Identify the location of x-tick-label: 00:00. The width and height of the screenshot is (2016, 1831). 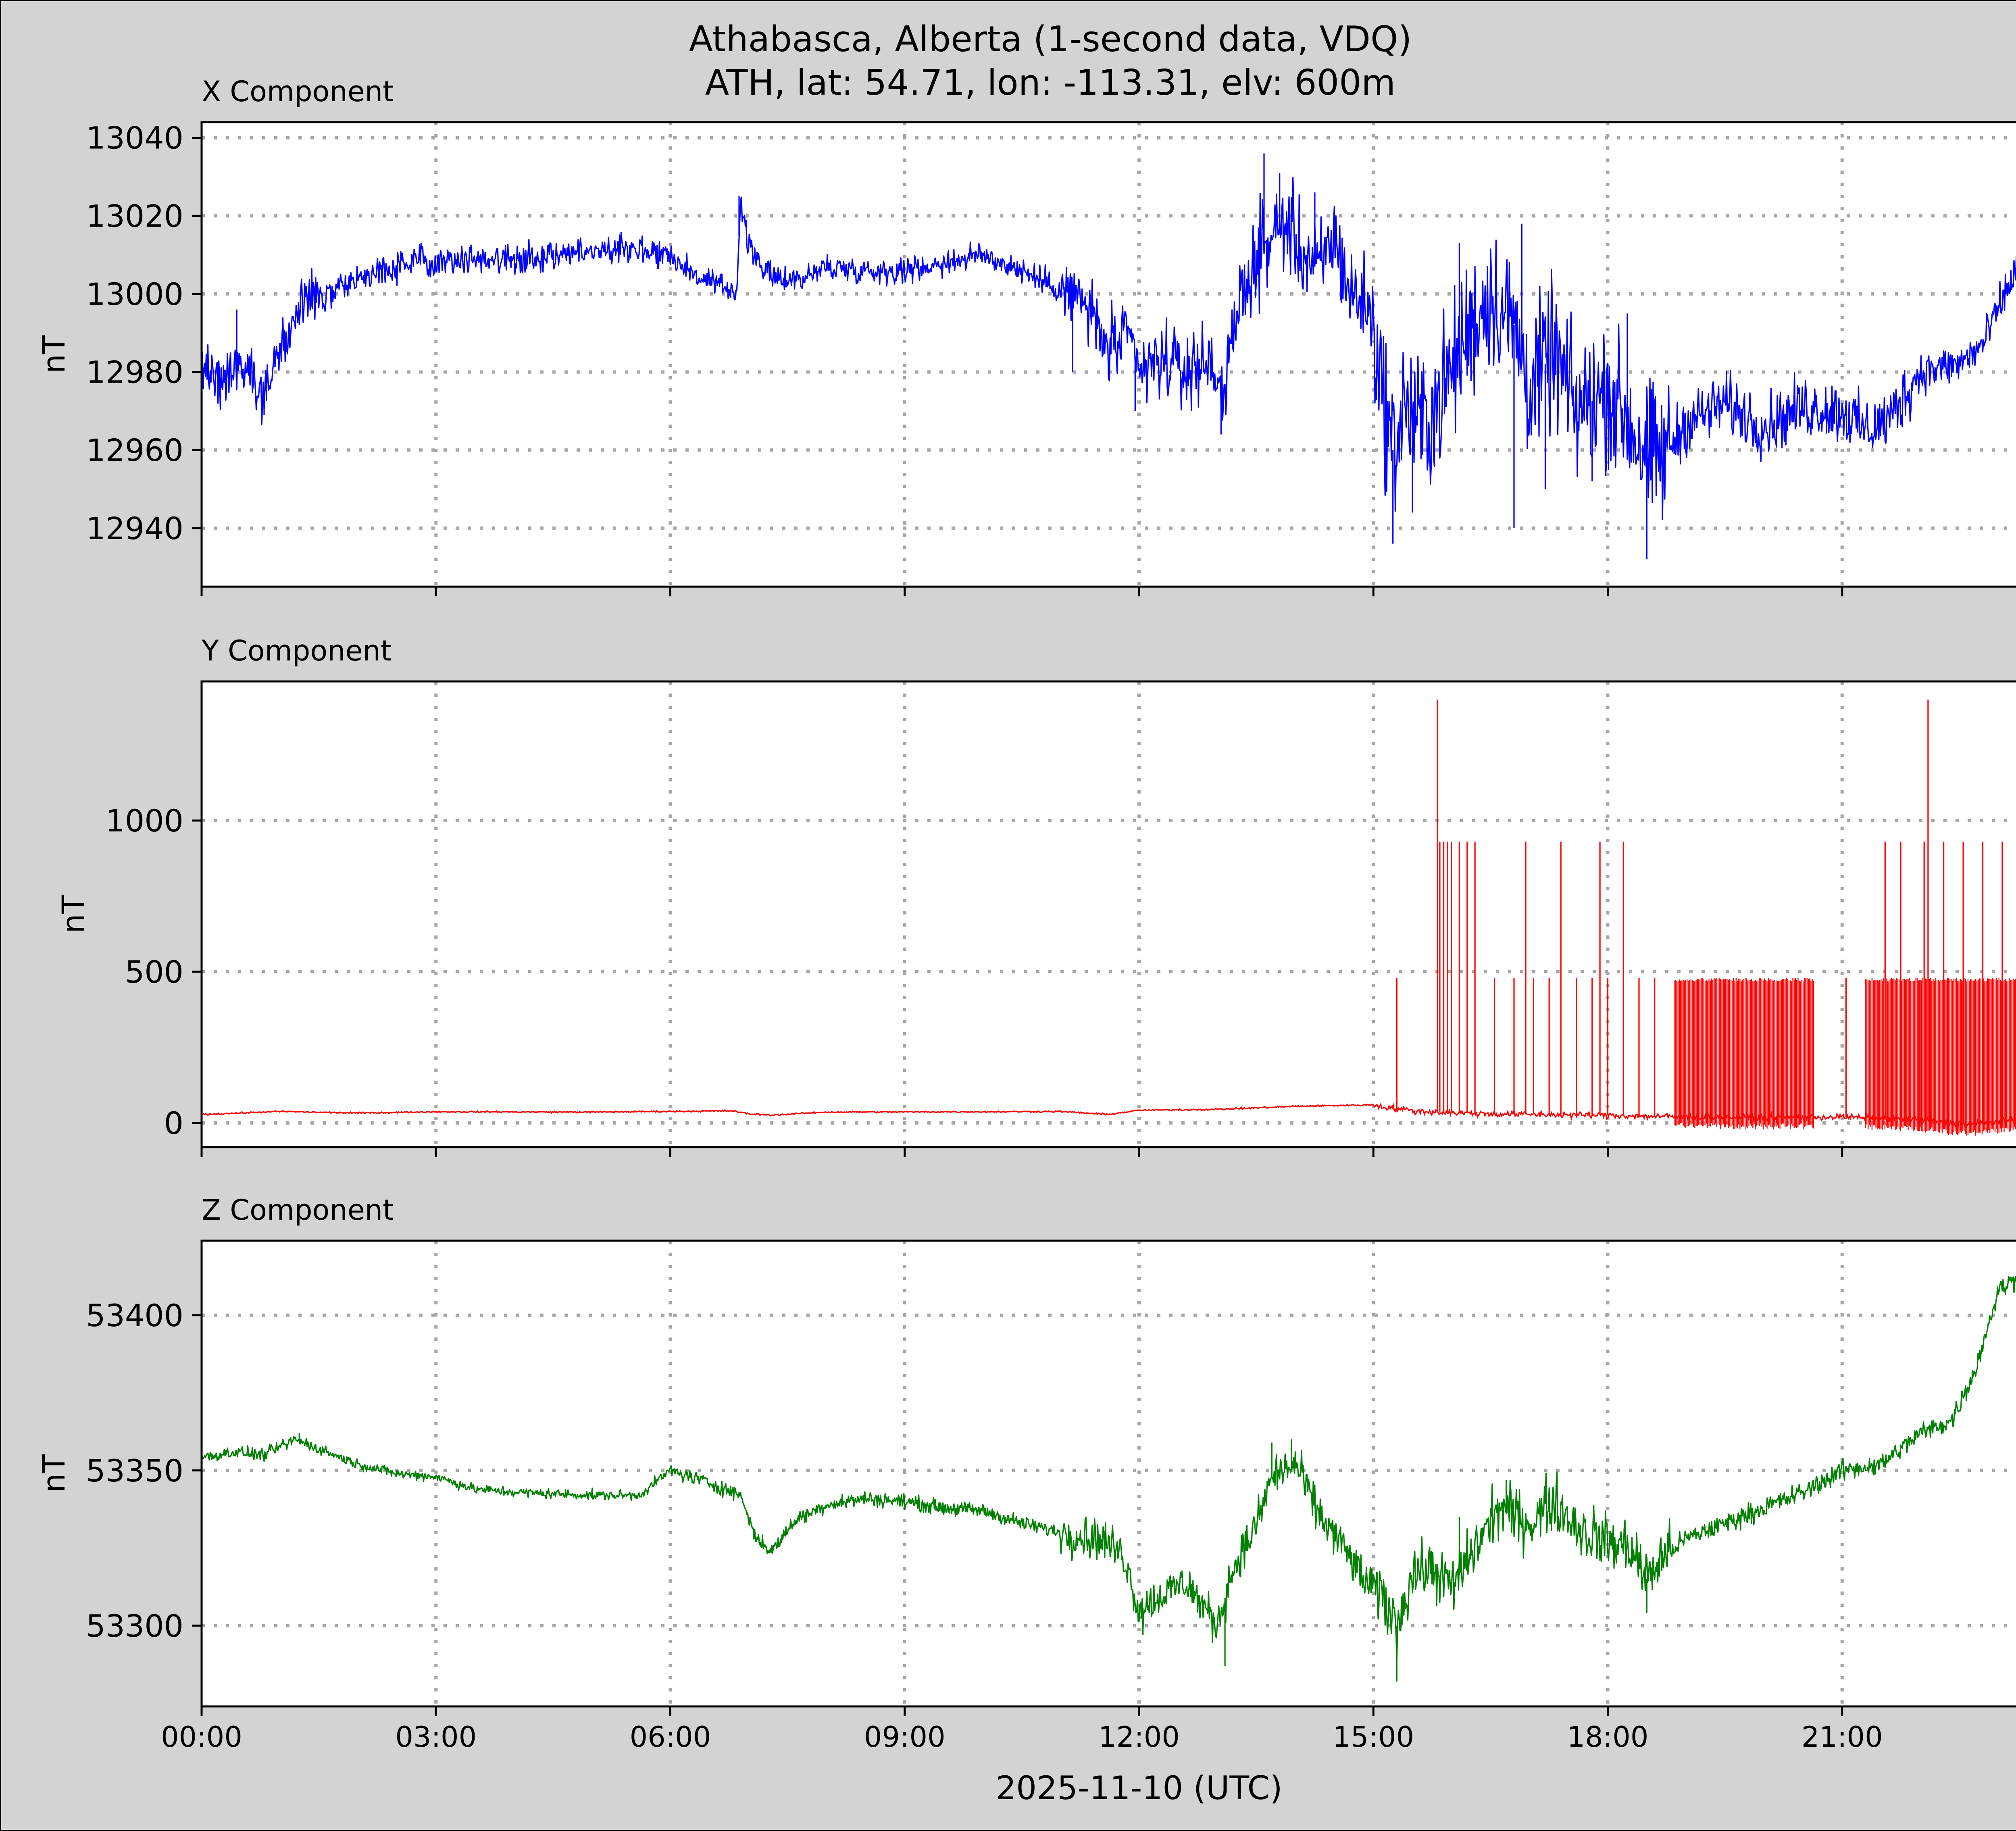
(201, 1737).